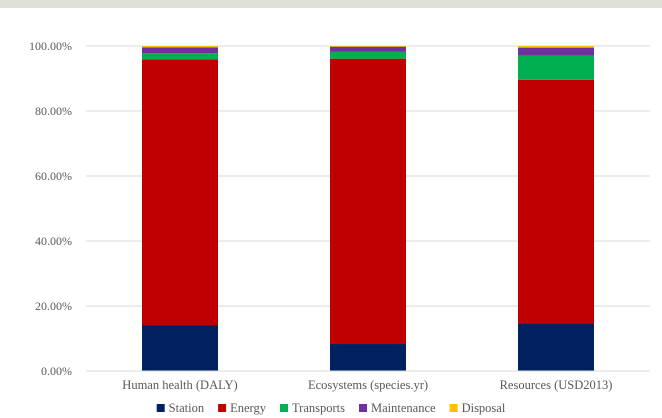 The height and width of the screenshot is (418, 662). What do you see at coordinates (318, 408) in the screenshot?
I see `legend-label: Transports` at bounding box center [318, 408].